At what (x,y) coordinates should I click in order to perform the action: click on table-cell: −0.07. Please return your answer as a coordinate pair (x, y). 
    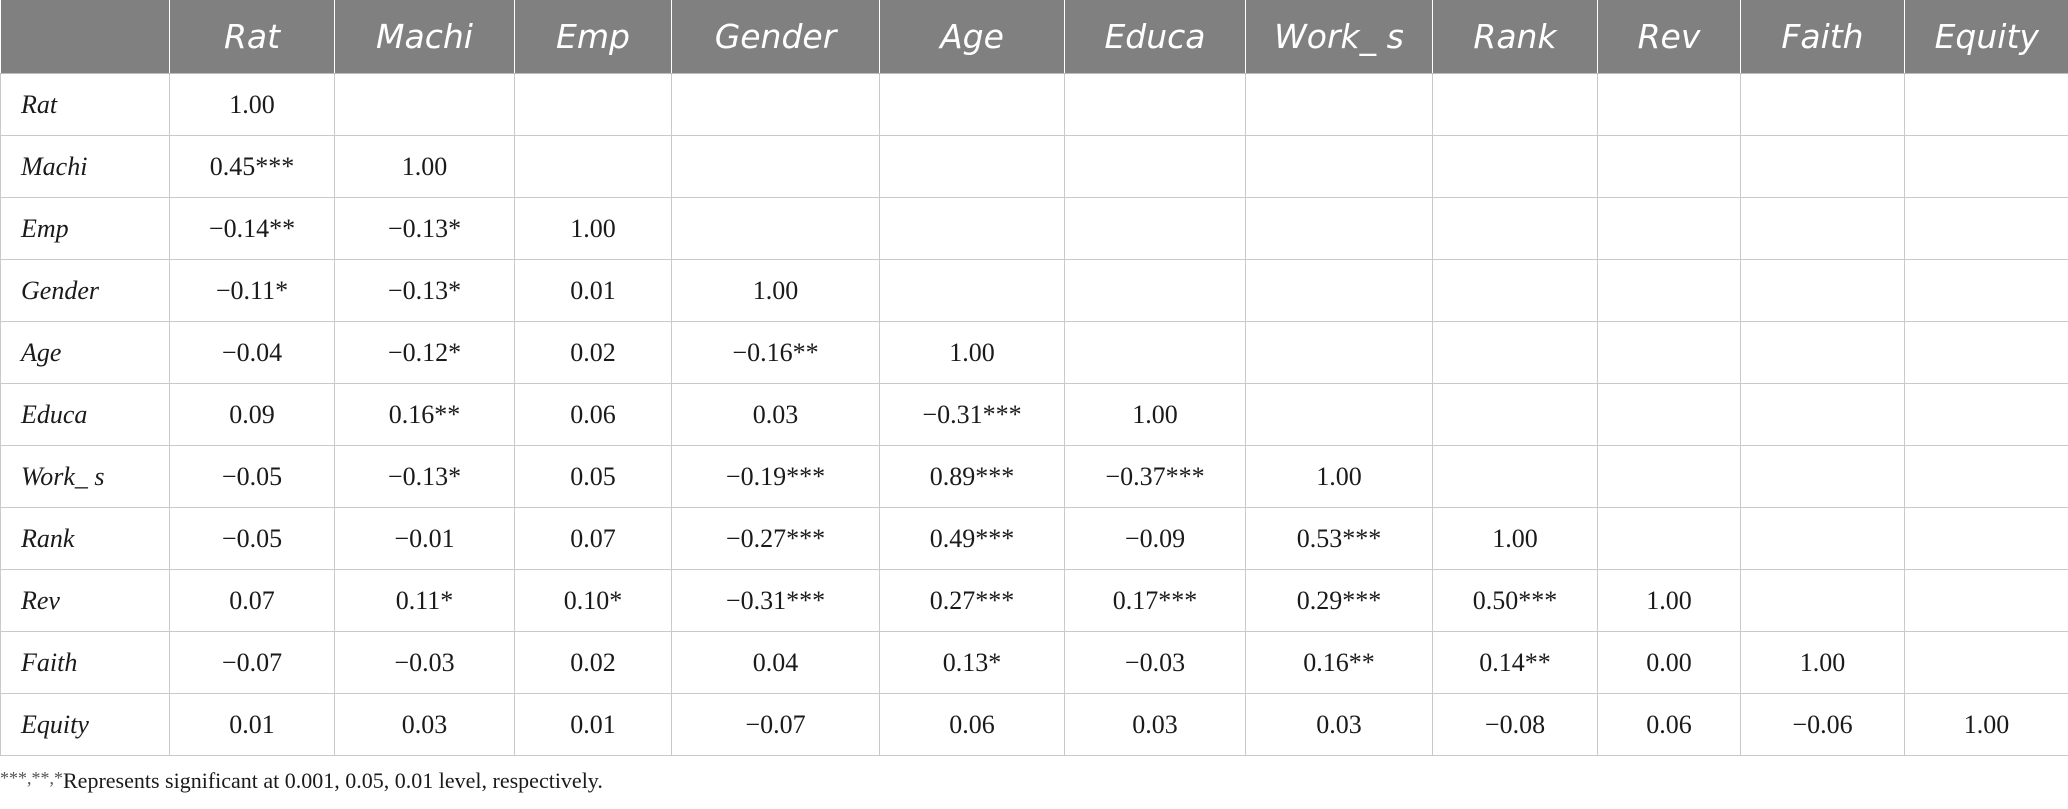
    Looking at the image, I should click on (252, 662).